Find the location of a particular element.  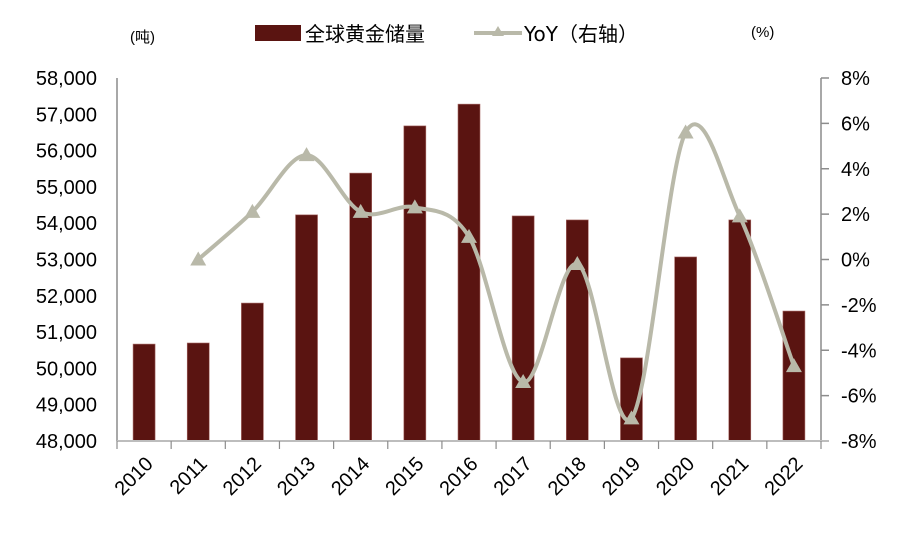

left-axis-unit: (吨) is located at coordinates (142, 37).